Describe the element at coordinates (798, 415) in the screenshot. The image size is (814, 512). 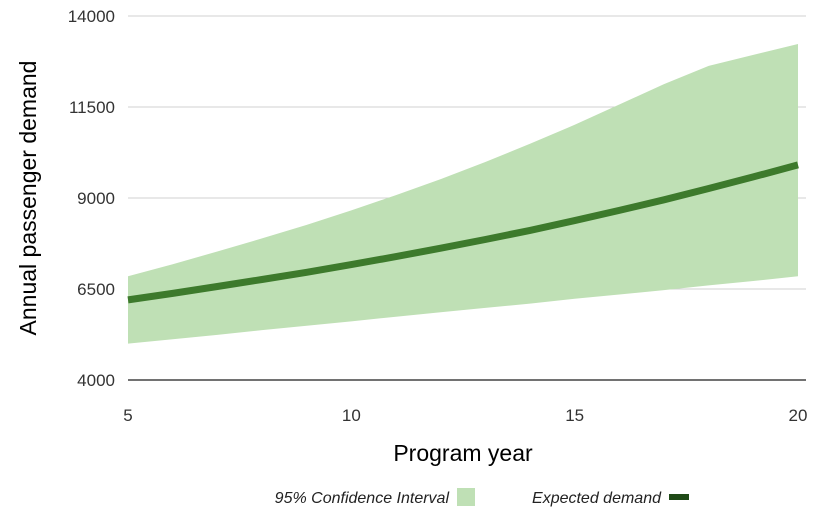
I see `x-tick-label: 20` at that location.